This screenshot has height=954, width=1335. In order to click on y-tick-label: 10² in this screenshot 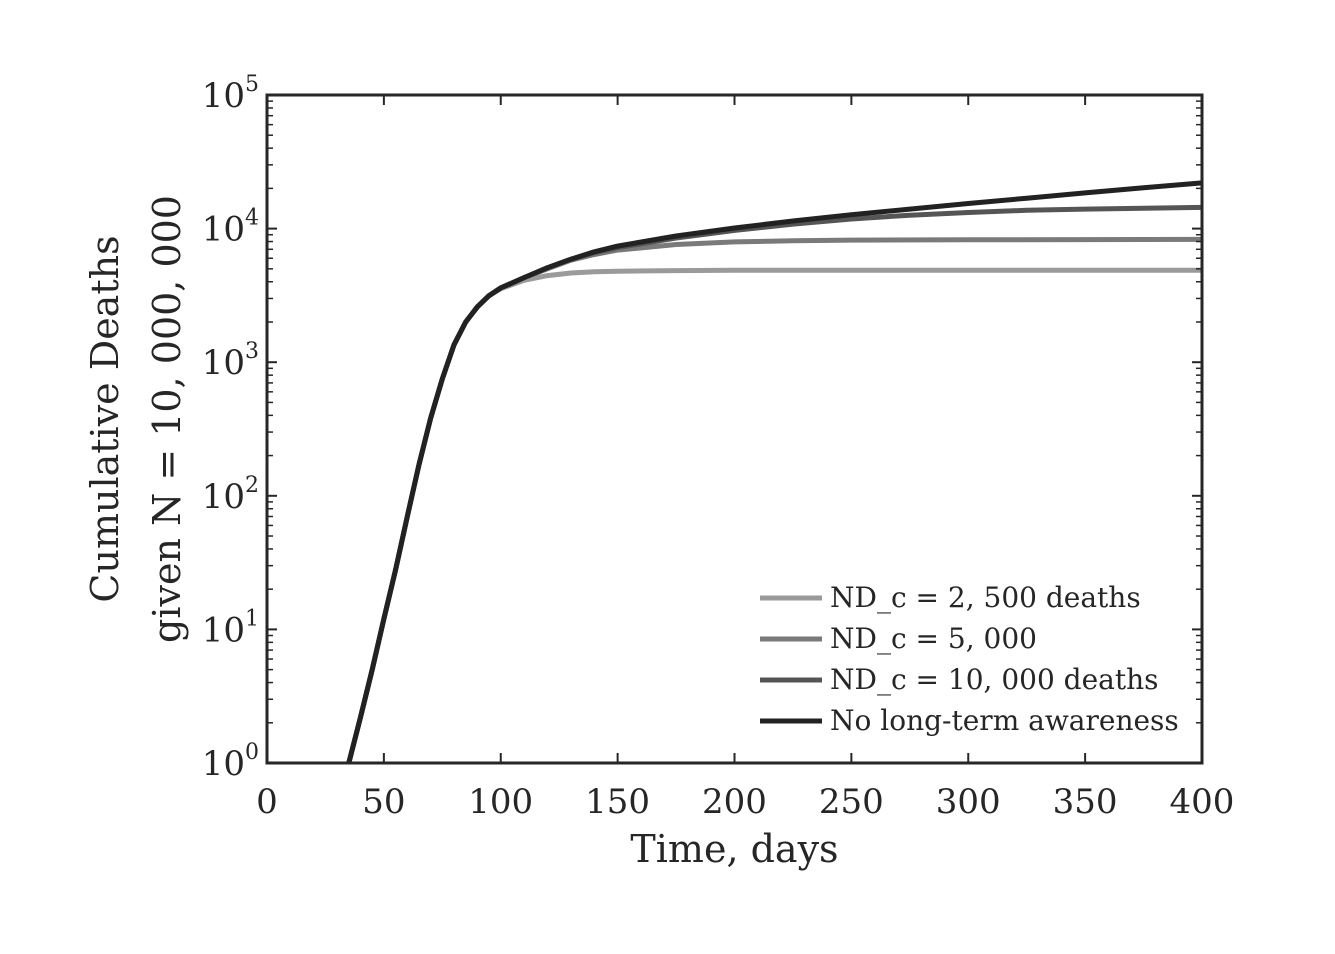, I will do `click(230, 495)`.